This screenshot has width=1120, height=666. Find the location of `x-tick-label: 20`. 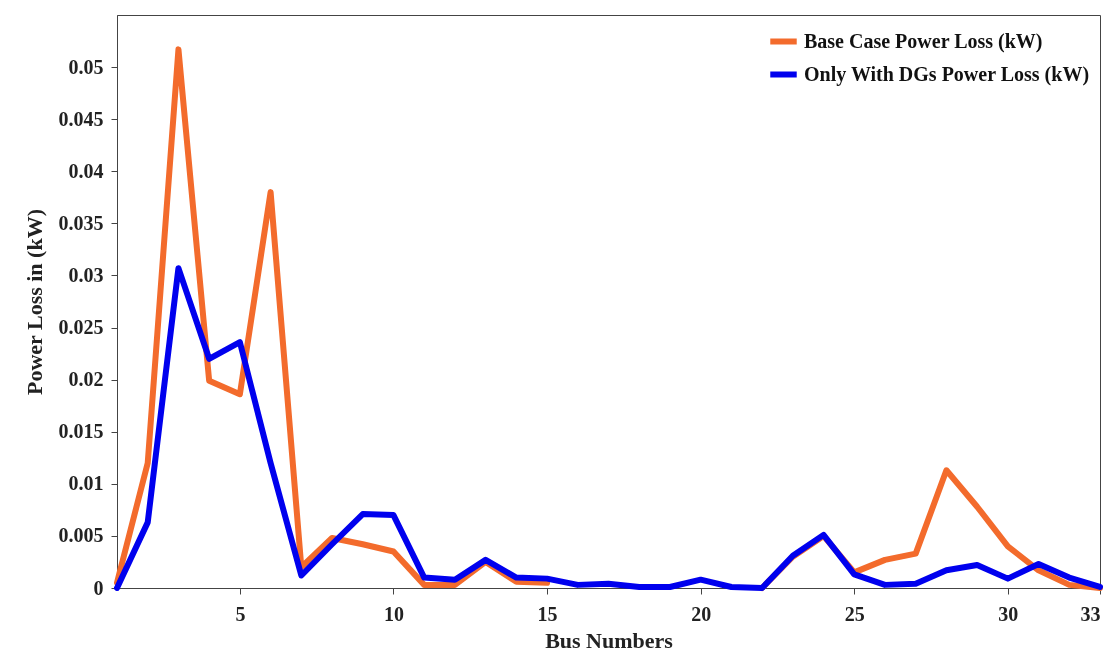

x-tick-label: 20 is located at coordinates (701, 613).